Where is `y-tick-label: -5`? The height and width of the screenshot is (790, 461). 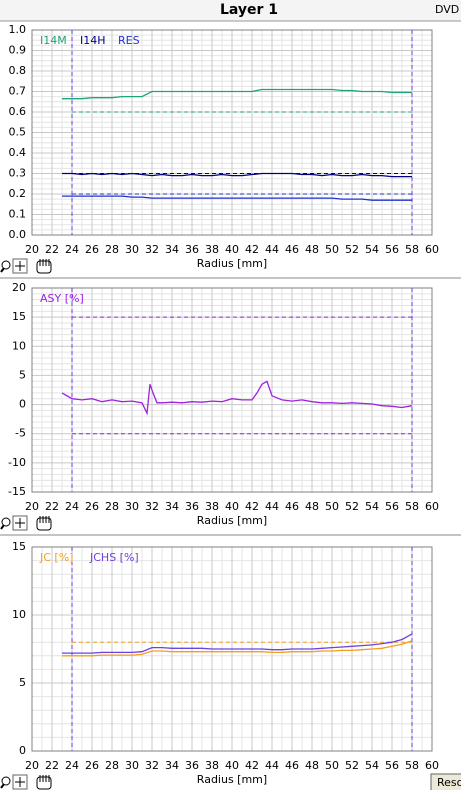
y-tick-label: -5 is located at coordinates (20, 433).